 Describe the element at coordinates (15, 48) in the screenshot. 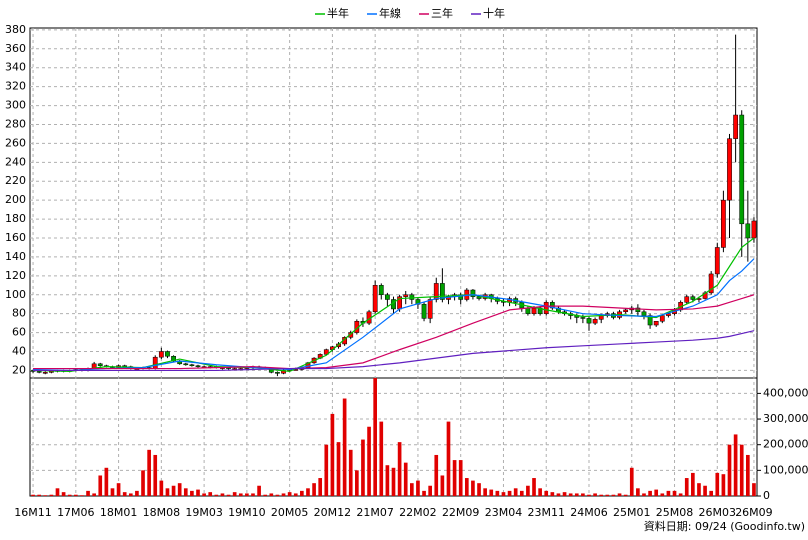

I see `y-tick-label: 360` at that location.